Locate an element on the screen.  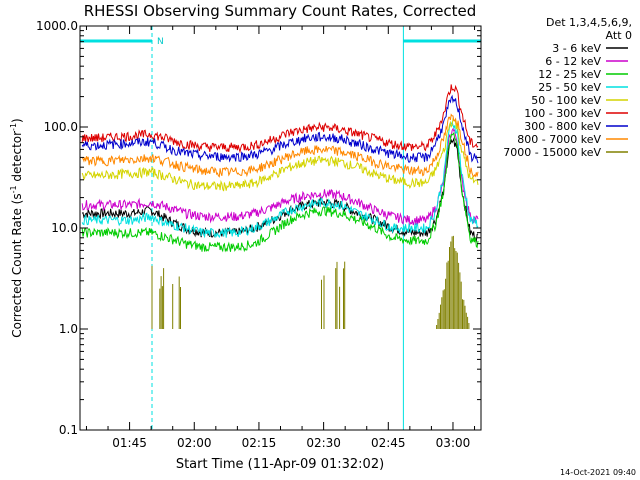
legend-label-3: 25 - 50 keV is located at coordinates (569, 87).